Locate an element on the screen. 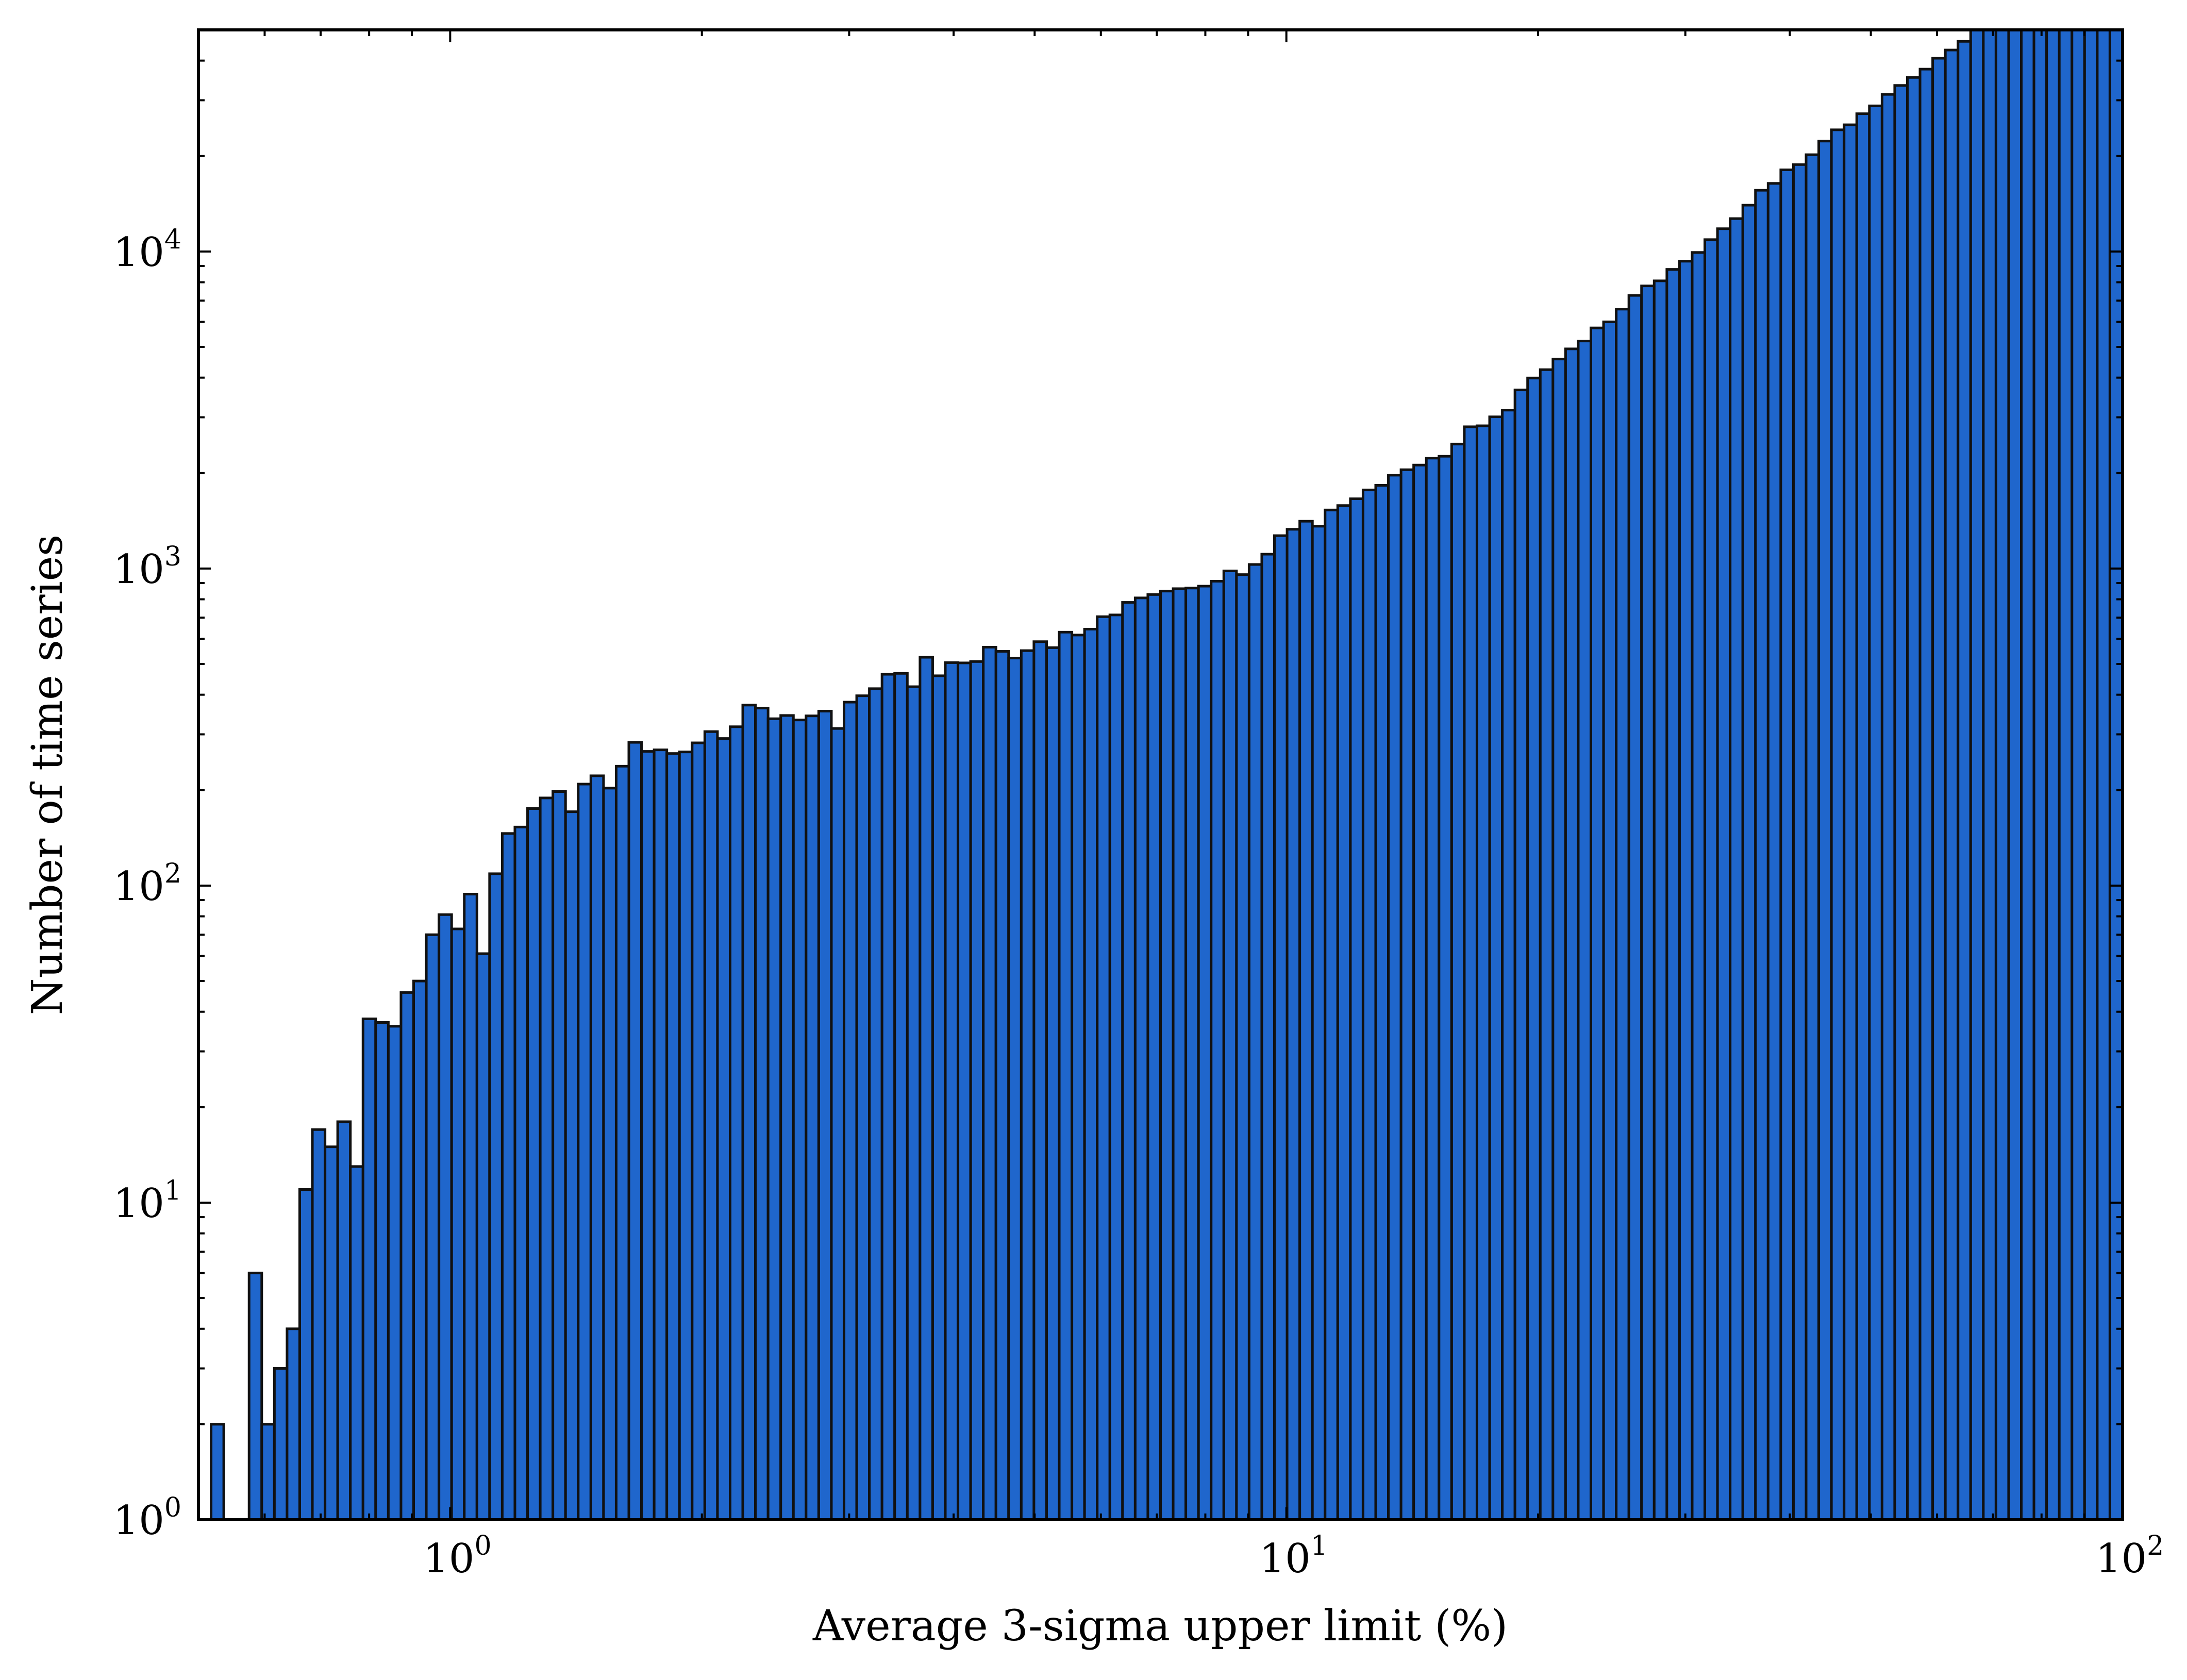 This screenshot has height=1680, width=2187. x-tick-label: 100 is located at coordinates (457, 1556).